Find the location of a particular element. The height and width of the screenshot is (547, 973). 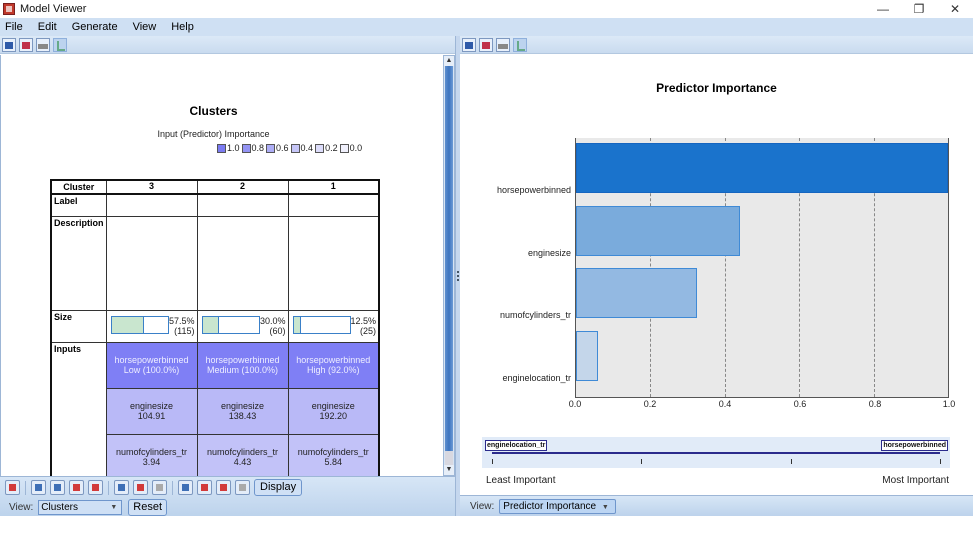

close-button: ✕ is located at coordinates (955, 9).